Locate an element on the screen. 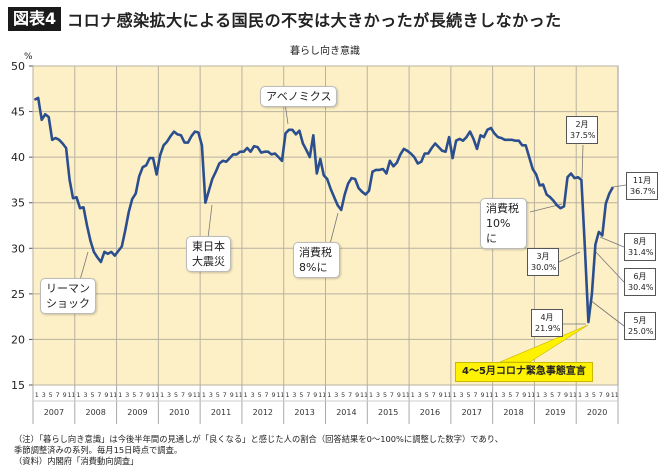 The height and width of the screenshot is (471, 670). y-tick-label: 15 is located at coordinates (18, 385).